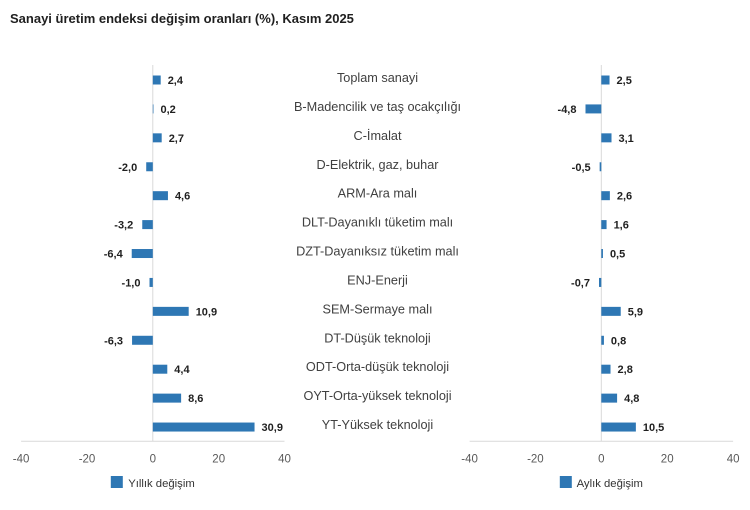 Image resolution: width=750 pixels, height=510 pixels. What do you see at coordinates (378, 194) in the screenshot?
I see `svg-text: ARM-Ara malı` at bounding box center [378, 194].